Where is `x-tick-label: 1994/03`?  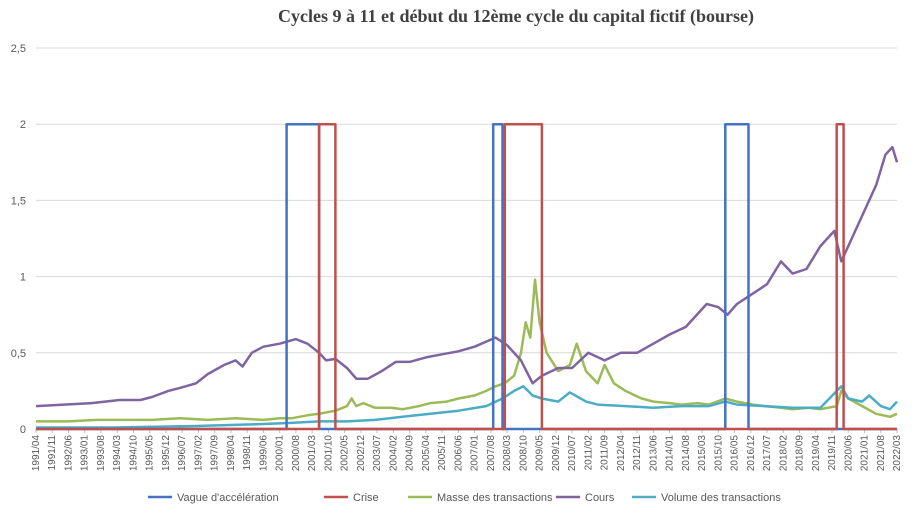 x-tick-label: 1994/03 is located at coordinates (117, 453).